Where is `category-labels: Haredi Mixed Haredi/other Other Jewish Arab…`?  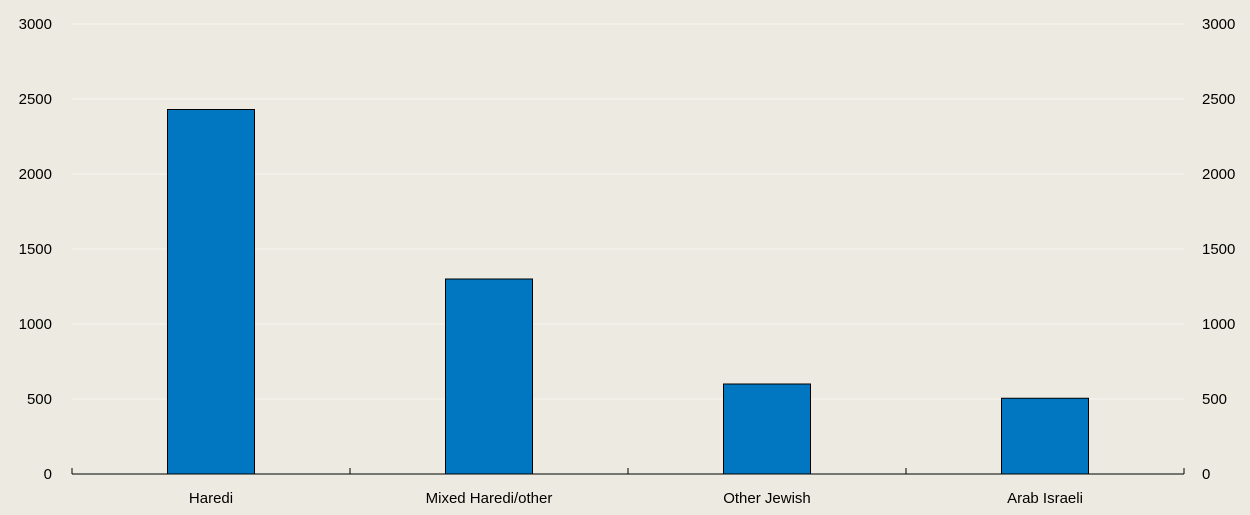
category-labels: Haredi Mixed Haredi/other Other Jewish Arab… is located at coordinates (636, 498).